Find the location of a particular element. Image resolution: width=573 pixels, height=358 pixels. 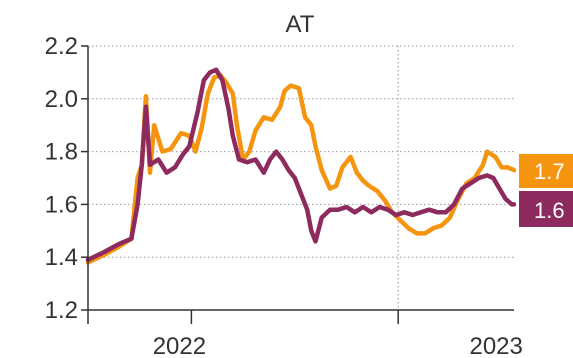

end-labels: 1.7 1.6 is located at coordinates (546, 190).